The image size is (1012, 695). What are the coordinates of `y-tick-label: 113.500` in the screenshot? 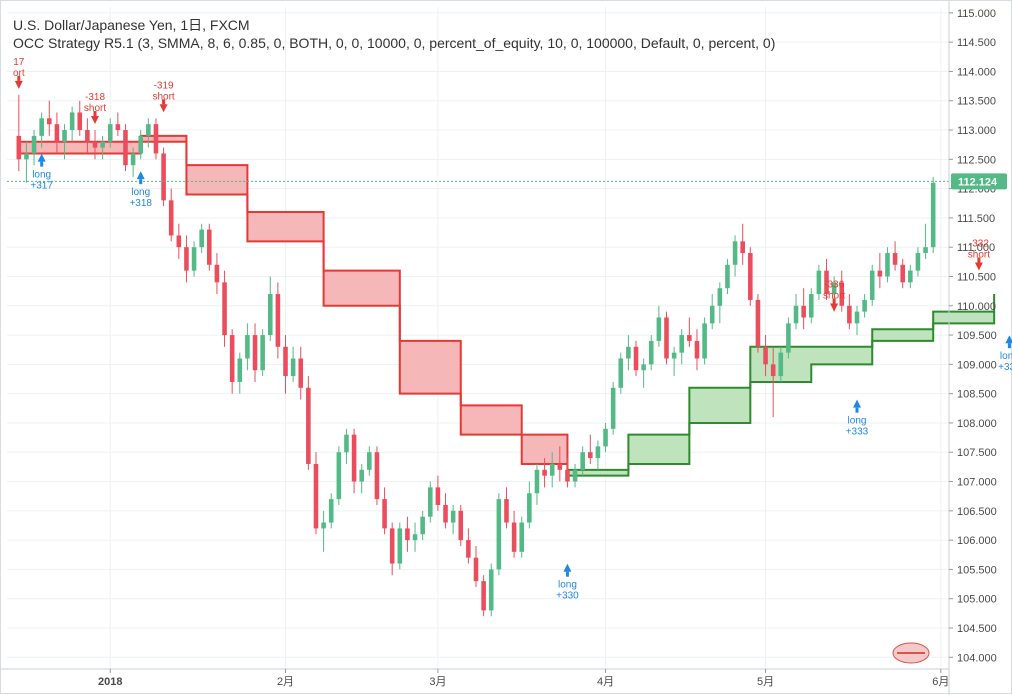 It's located at (976, 102).